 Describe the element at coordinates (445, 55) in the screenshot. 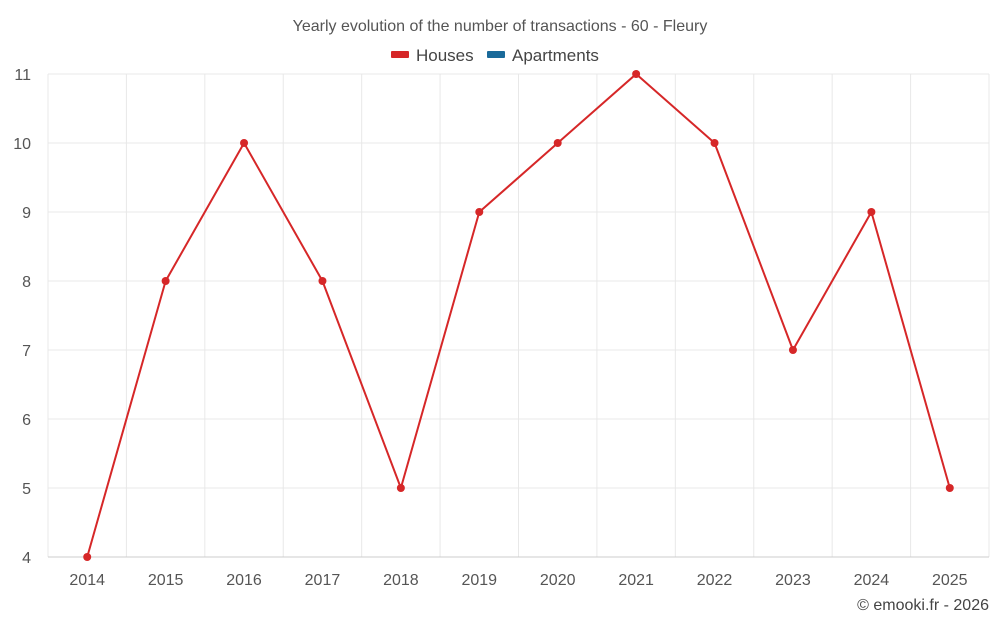

I see `legend-label-houses: Houses` at that location.